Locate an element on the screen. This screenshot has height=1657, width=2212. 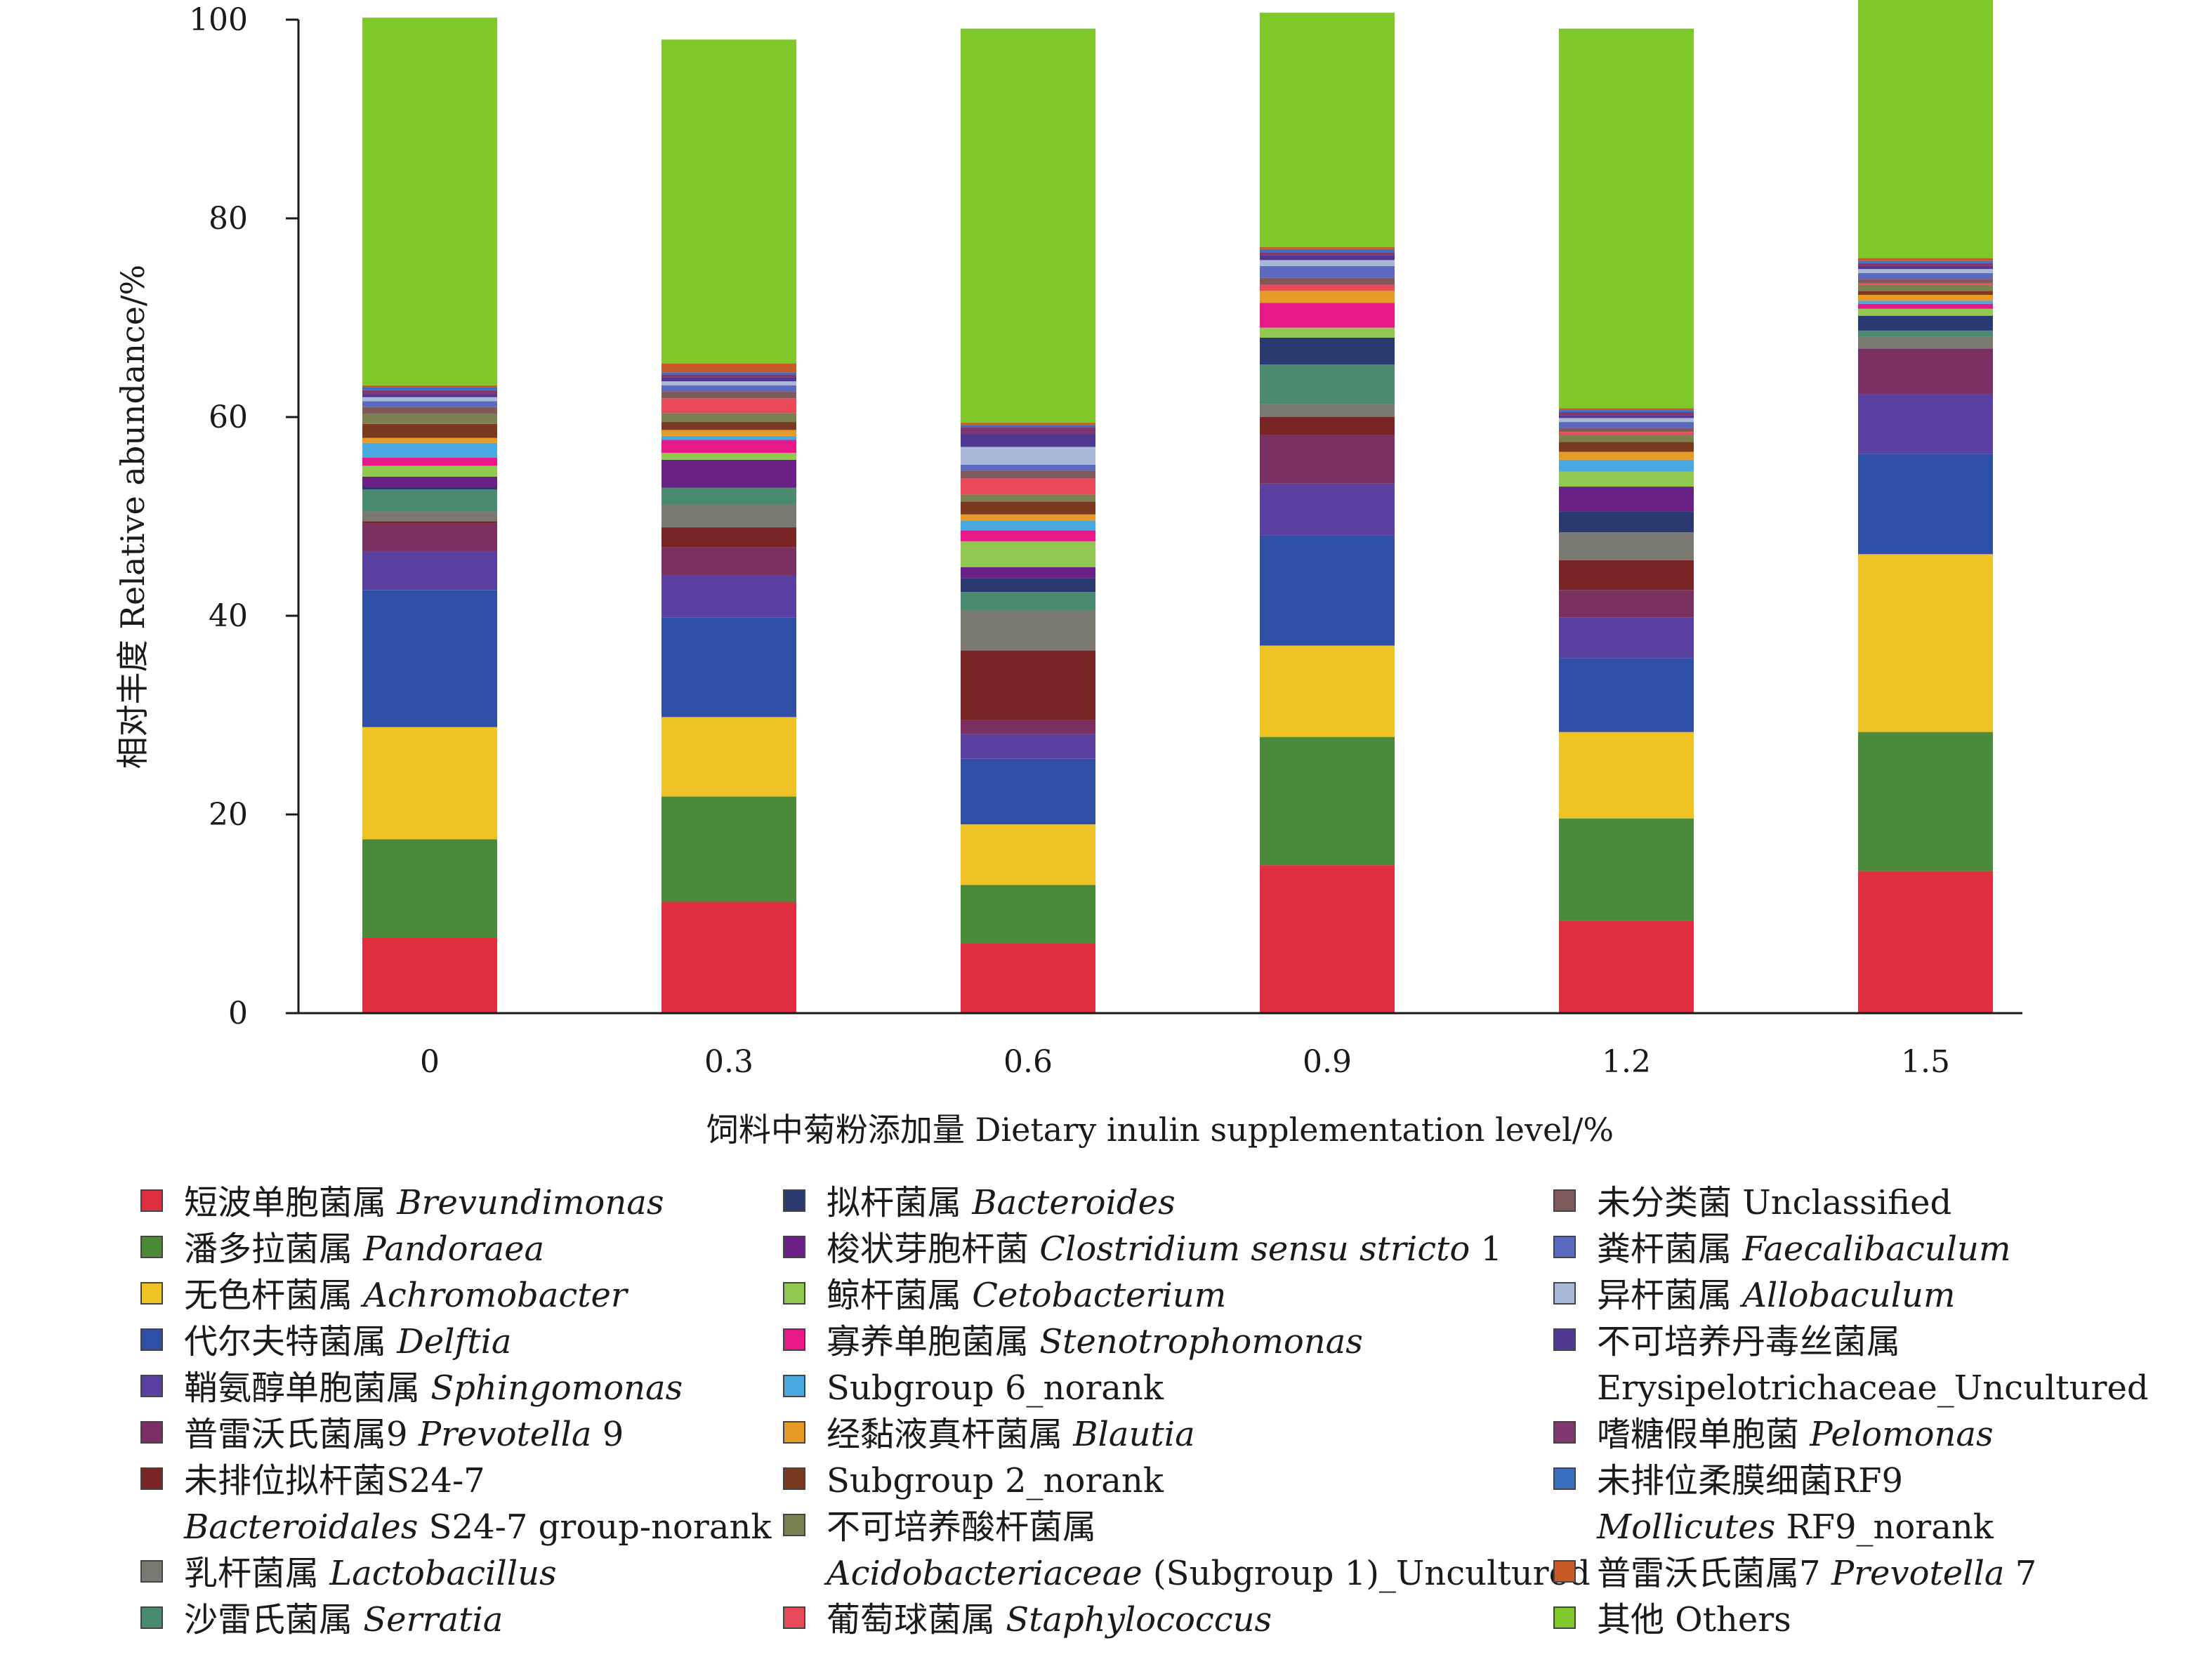
legend-label-part: Acidobacteriaceae is located at coordinates (985, 1573).